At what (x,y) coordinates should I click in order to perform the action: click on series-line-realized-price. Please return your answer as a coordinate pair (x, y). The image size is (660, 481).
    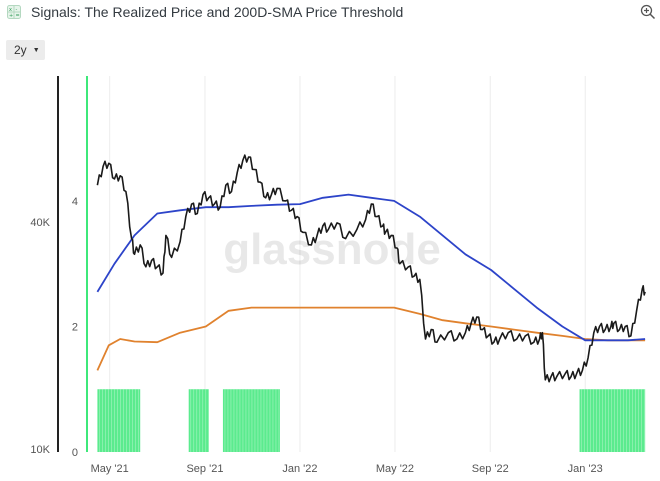
    Looking at the image, I should click on (371, 338).